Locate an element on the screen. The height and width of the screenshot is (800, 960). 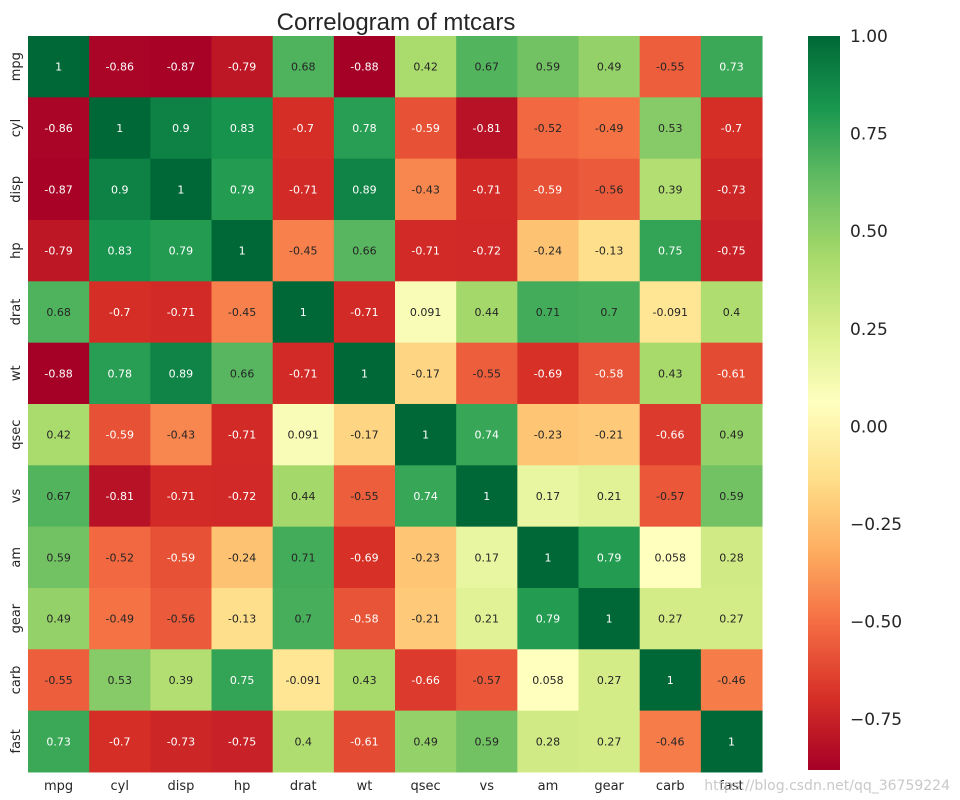
cell-label-hp-disp: 0.79 is located at coordinates (181, 251).